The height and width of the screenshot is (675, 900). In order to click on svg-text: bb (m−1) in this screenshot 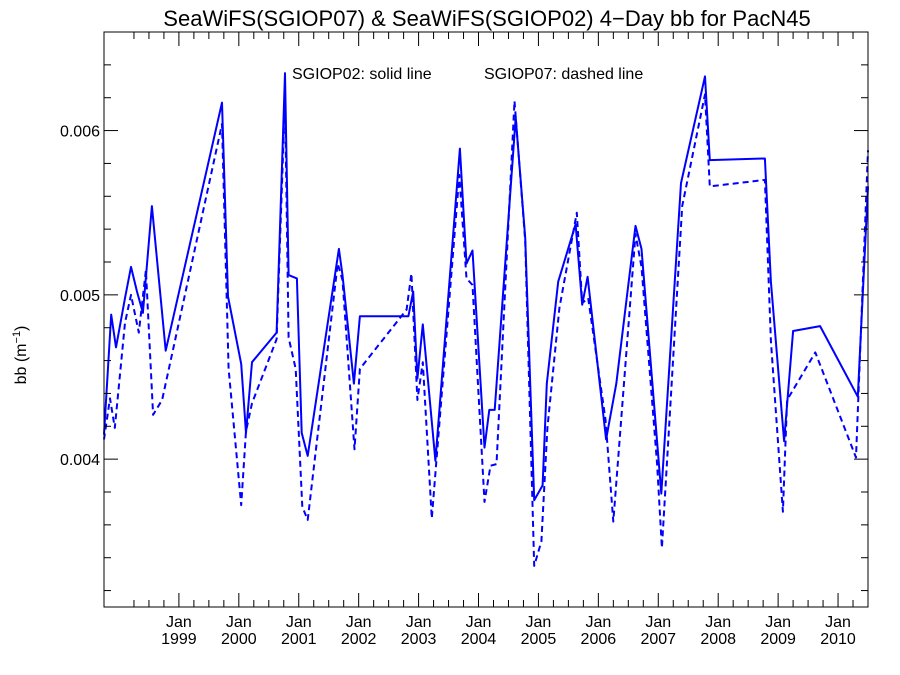, I will do `click(20, 355)`.